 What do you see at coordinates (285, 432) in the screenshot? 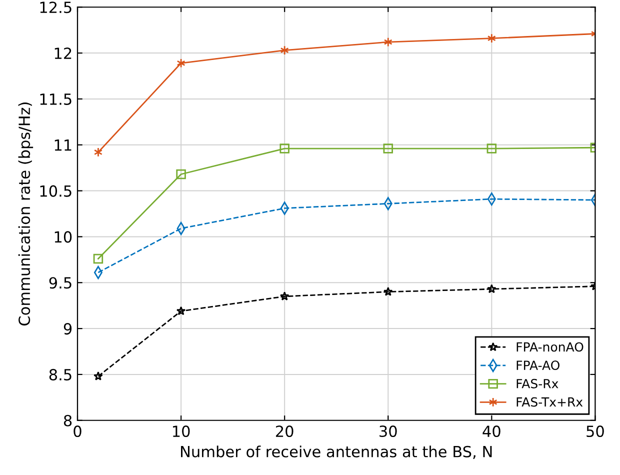
I see `x-tick-label: 20` at bounding box center [285, 432].